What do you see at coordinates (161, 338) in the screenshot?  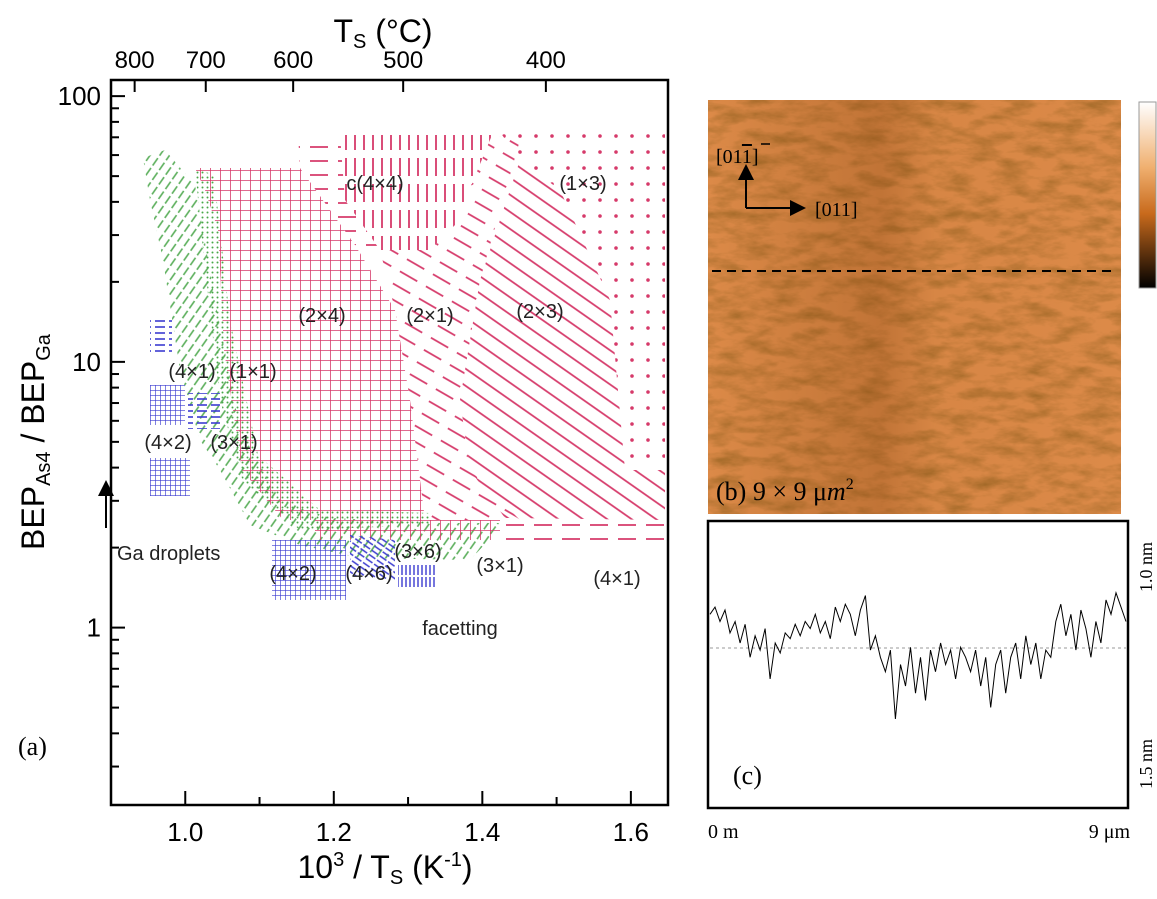 I see `blue-4x1` at bounding box center [161, 338].